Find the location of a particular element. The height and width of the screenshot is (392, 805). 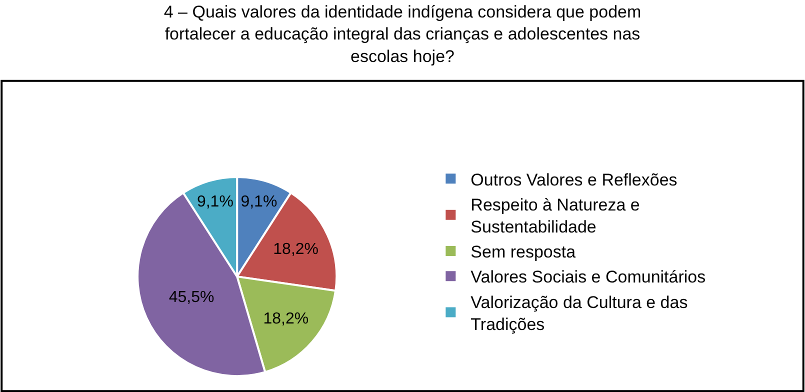

legend-label: Sem resposta is located at coordinates (523, 252).